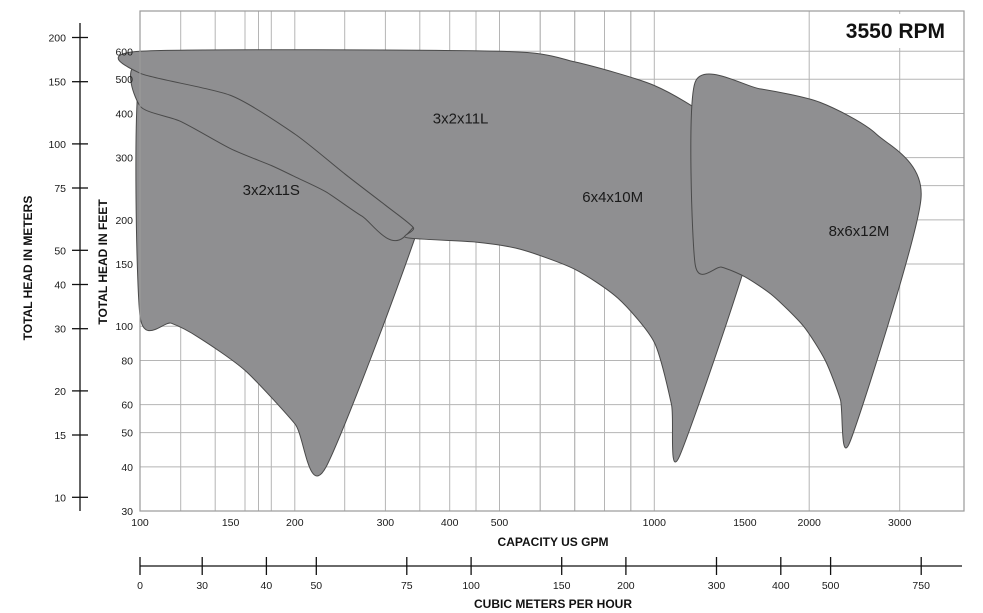  I want to click on meters-tick-label: 100, so click(57, 145).